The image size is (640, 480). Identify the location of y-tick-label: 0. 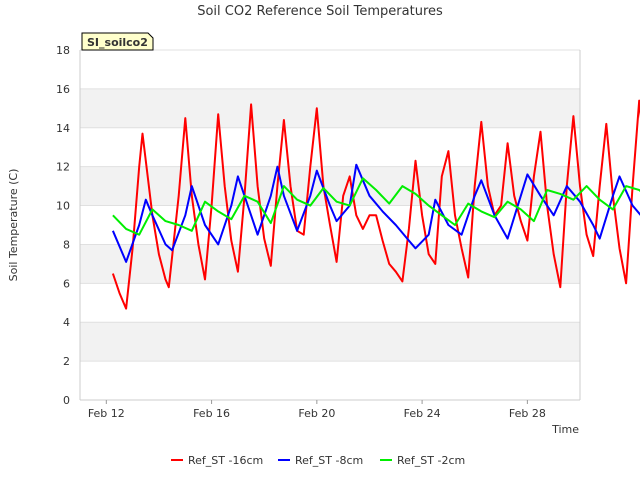
(66, 400).